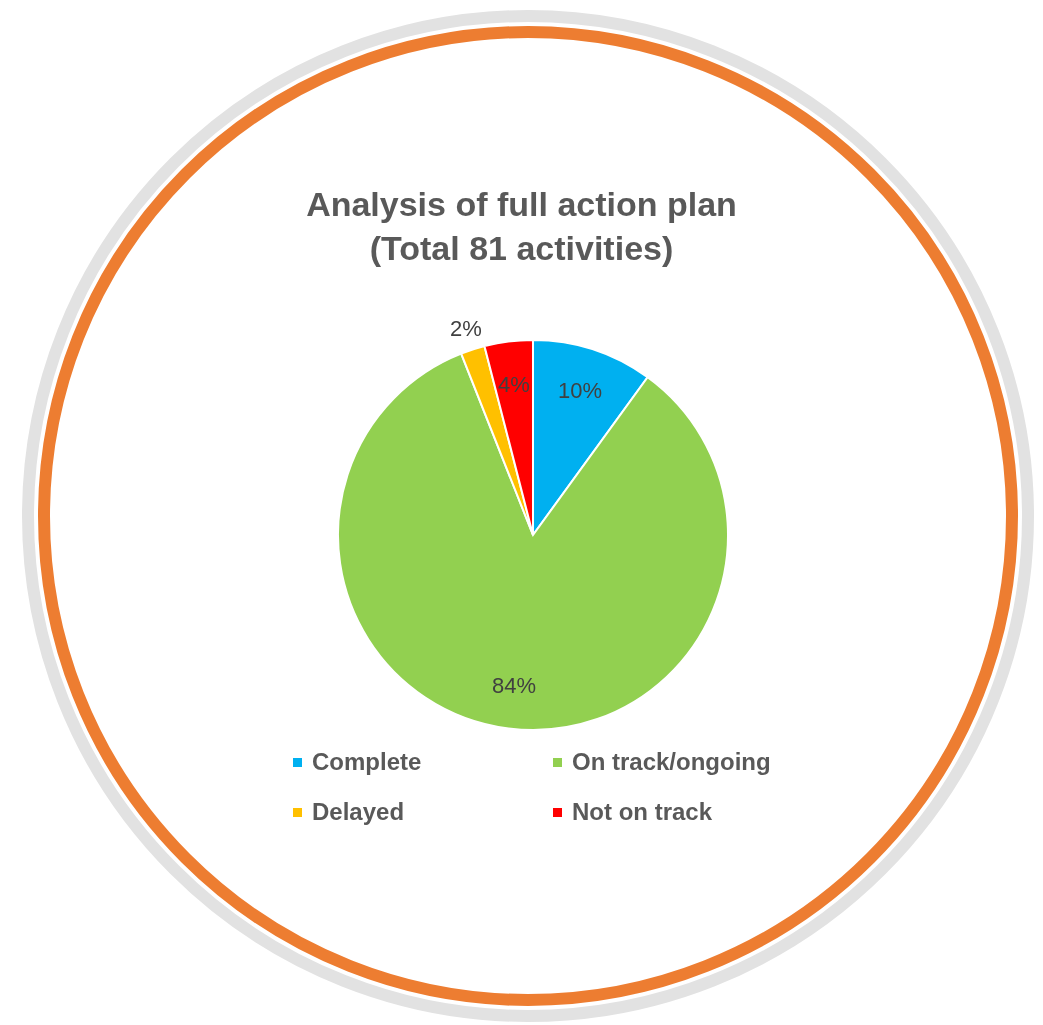 This screenshot has height=1025, width=1043. Describe the element at coordinates (580, 390) in the screenshot. I see `data-label: 10%` at that location.